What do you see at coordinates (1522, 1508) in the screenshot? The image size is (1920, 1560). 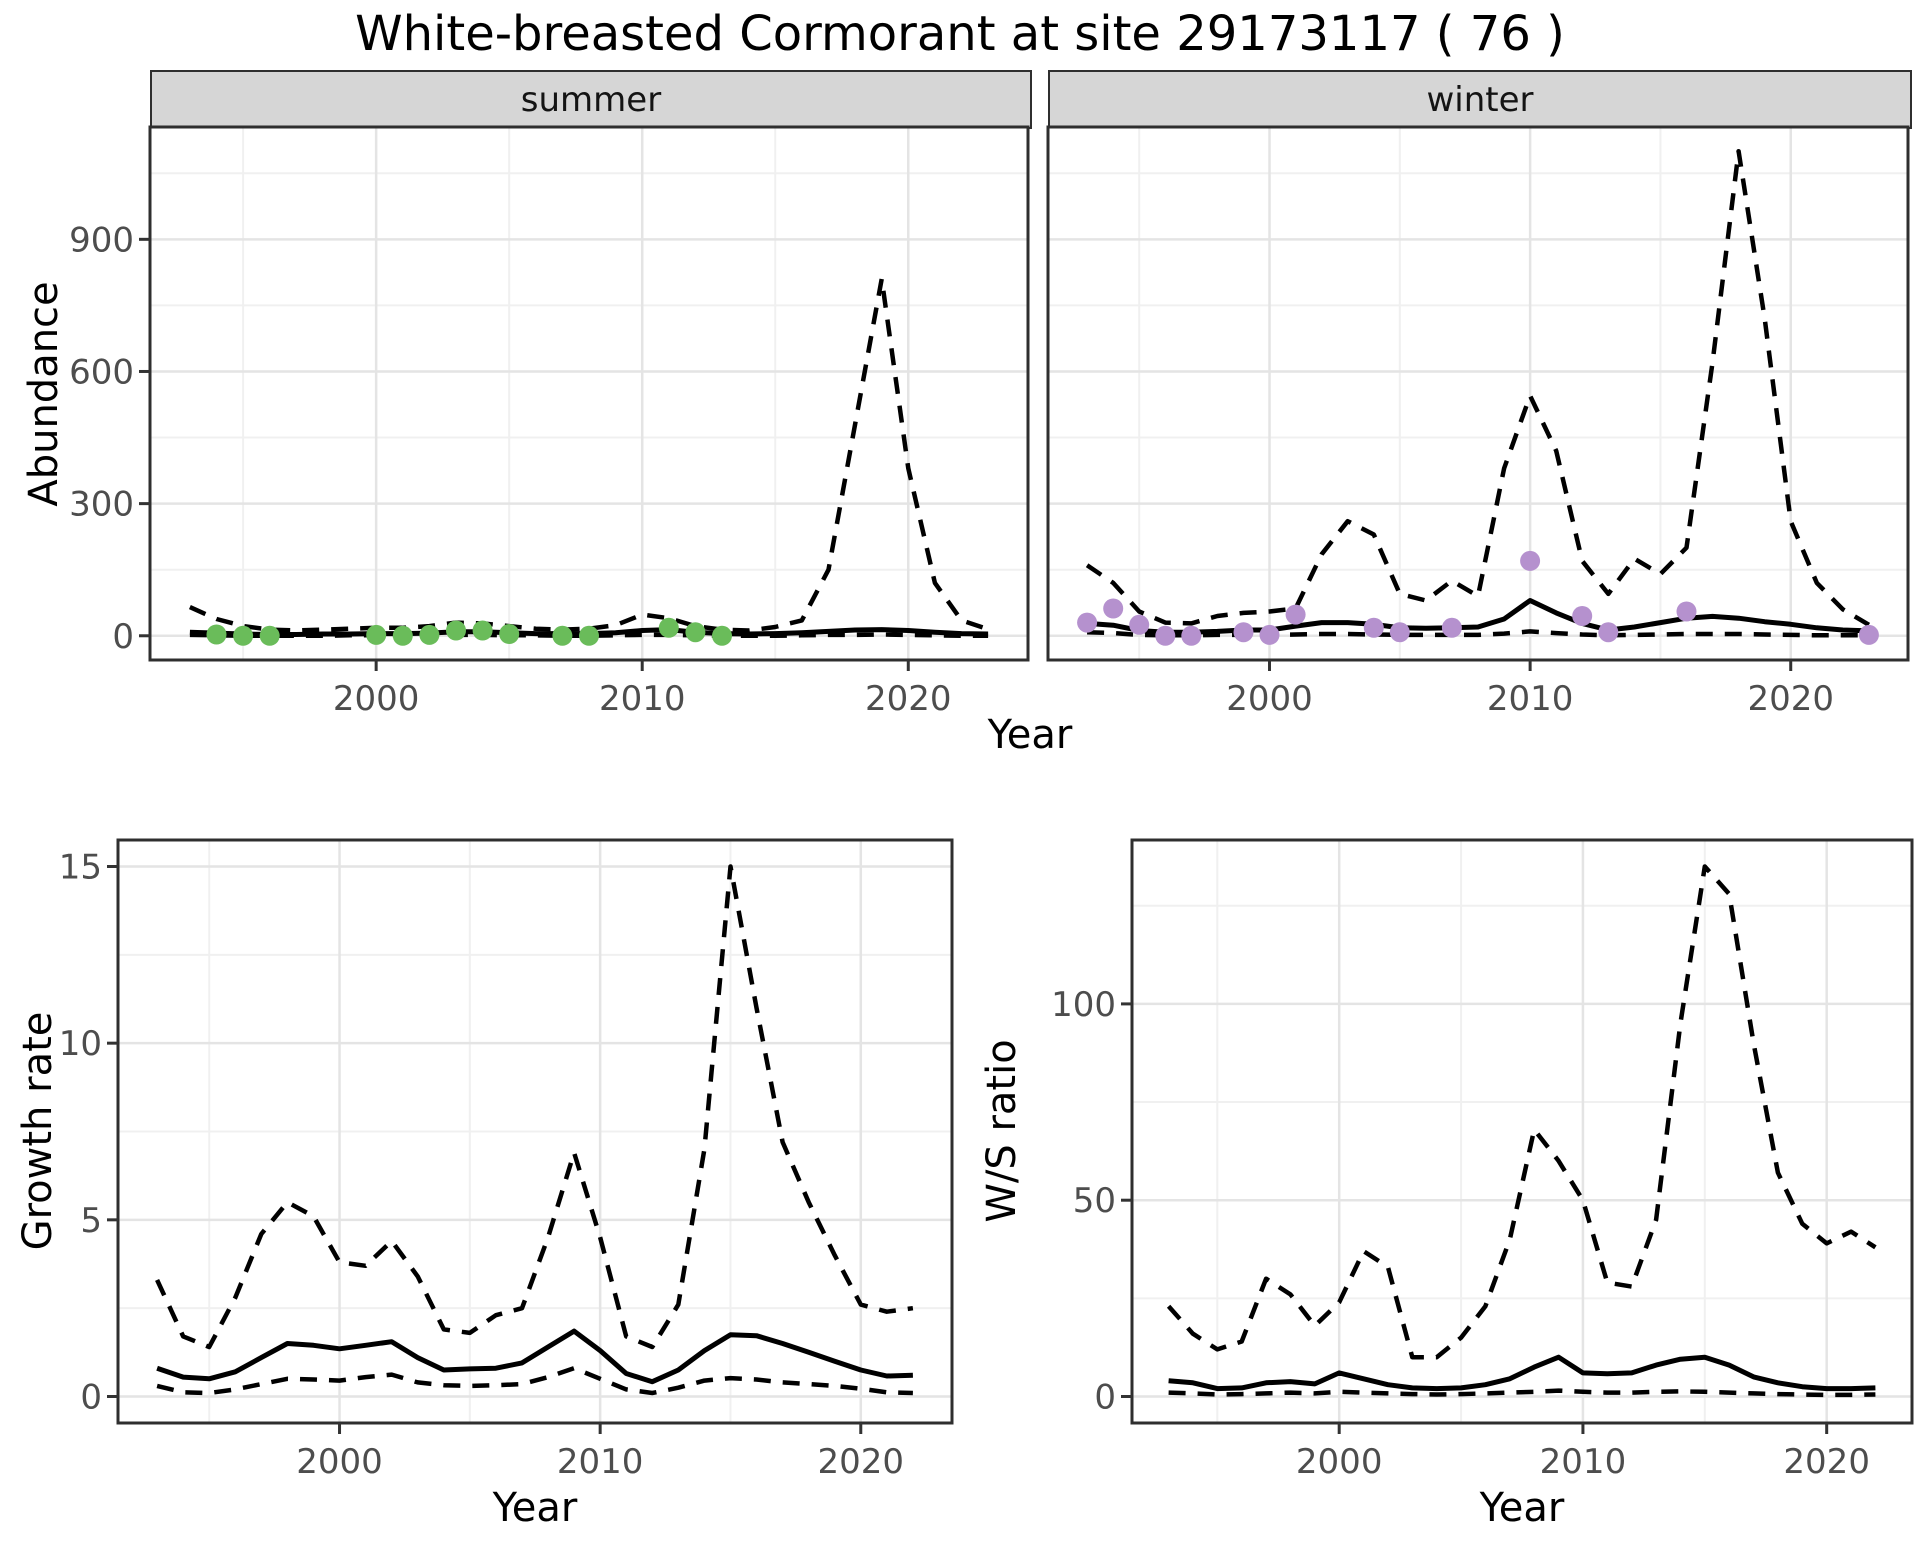 I see `x-axis-title-year-ws: Year` at bounding box center [1522, 1508].